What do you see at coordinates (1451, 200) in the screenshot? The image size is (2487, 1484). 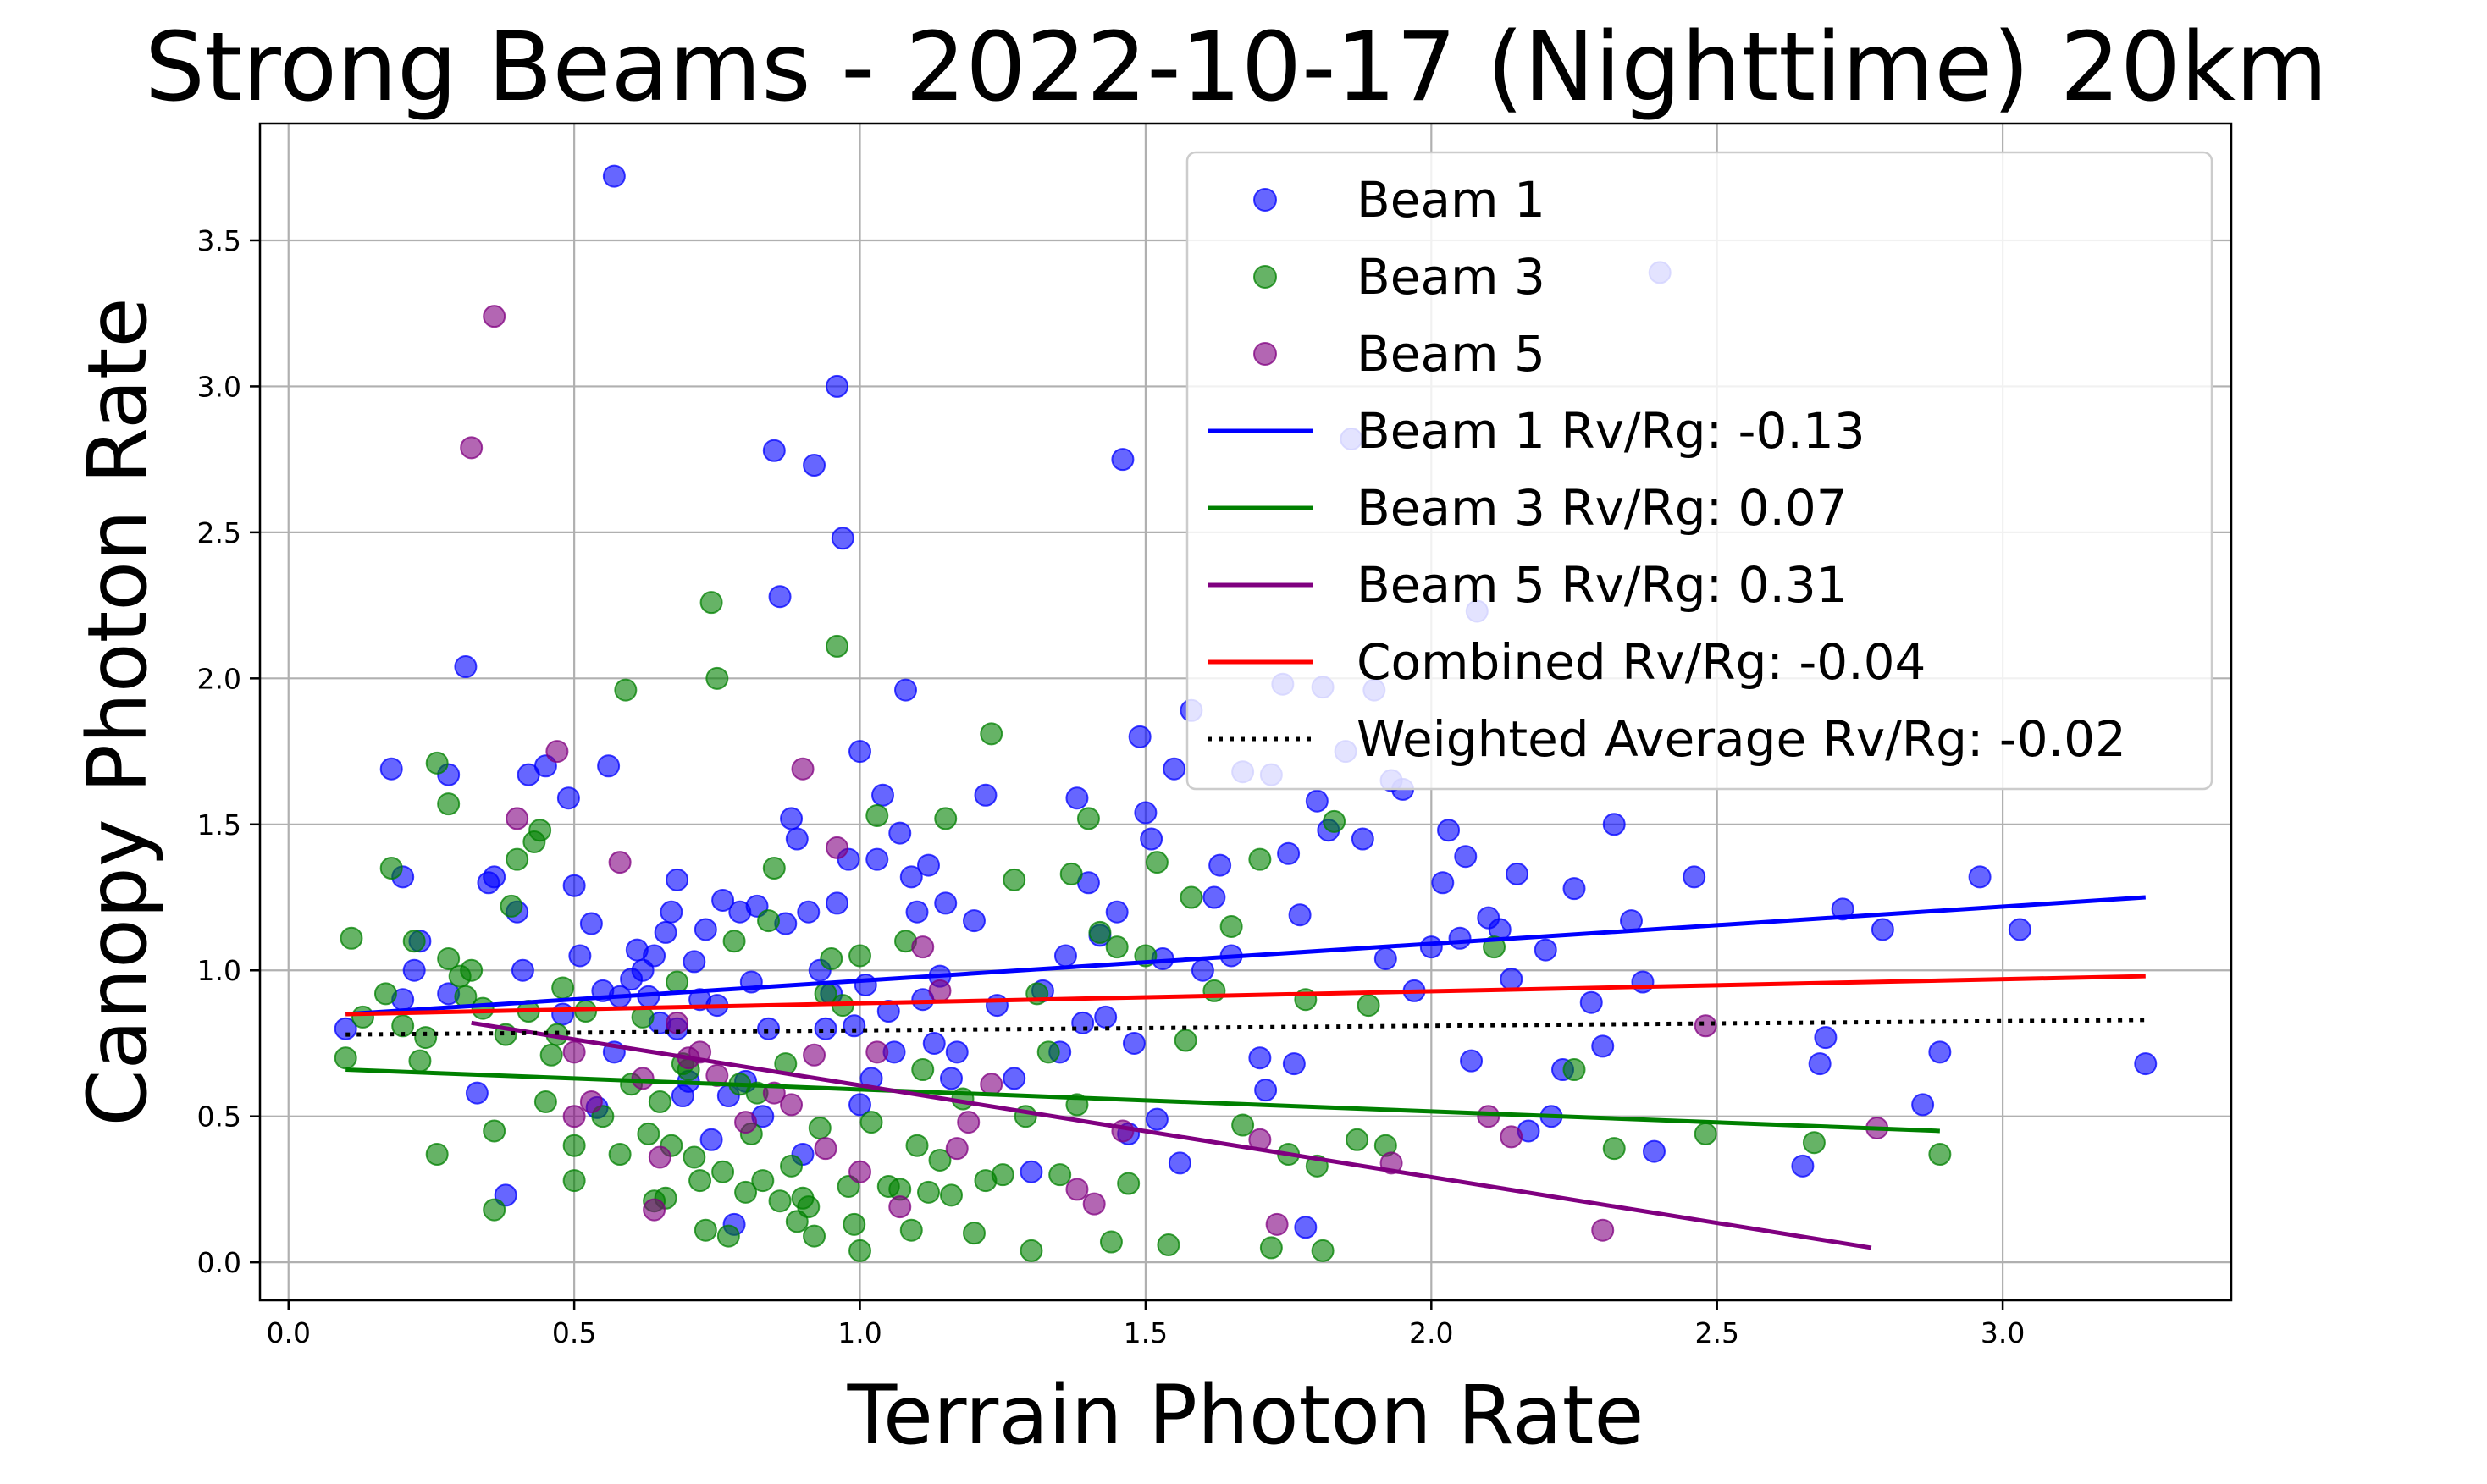 I see `legend-label: Beam 1` at bounding box center [1451, 200].